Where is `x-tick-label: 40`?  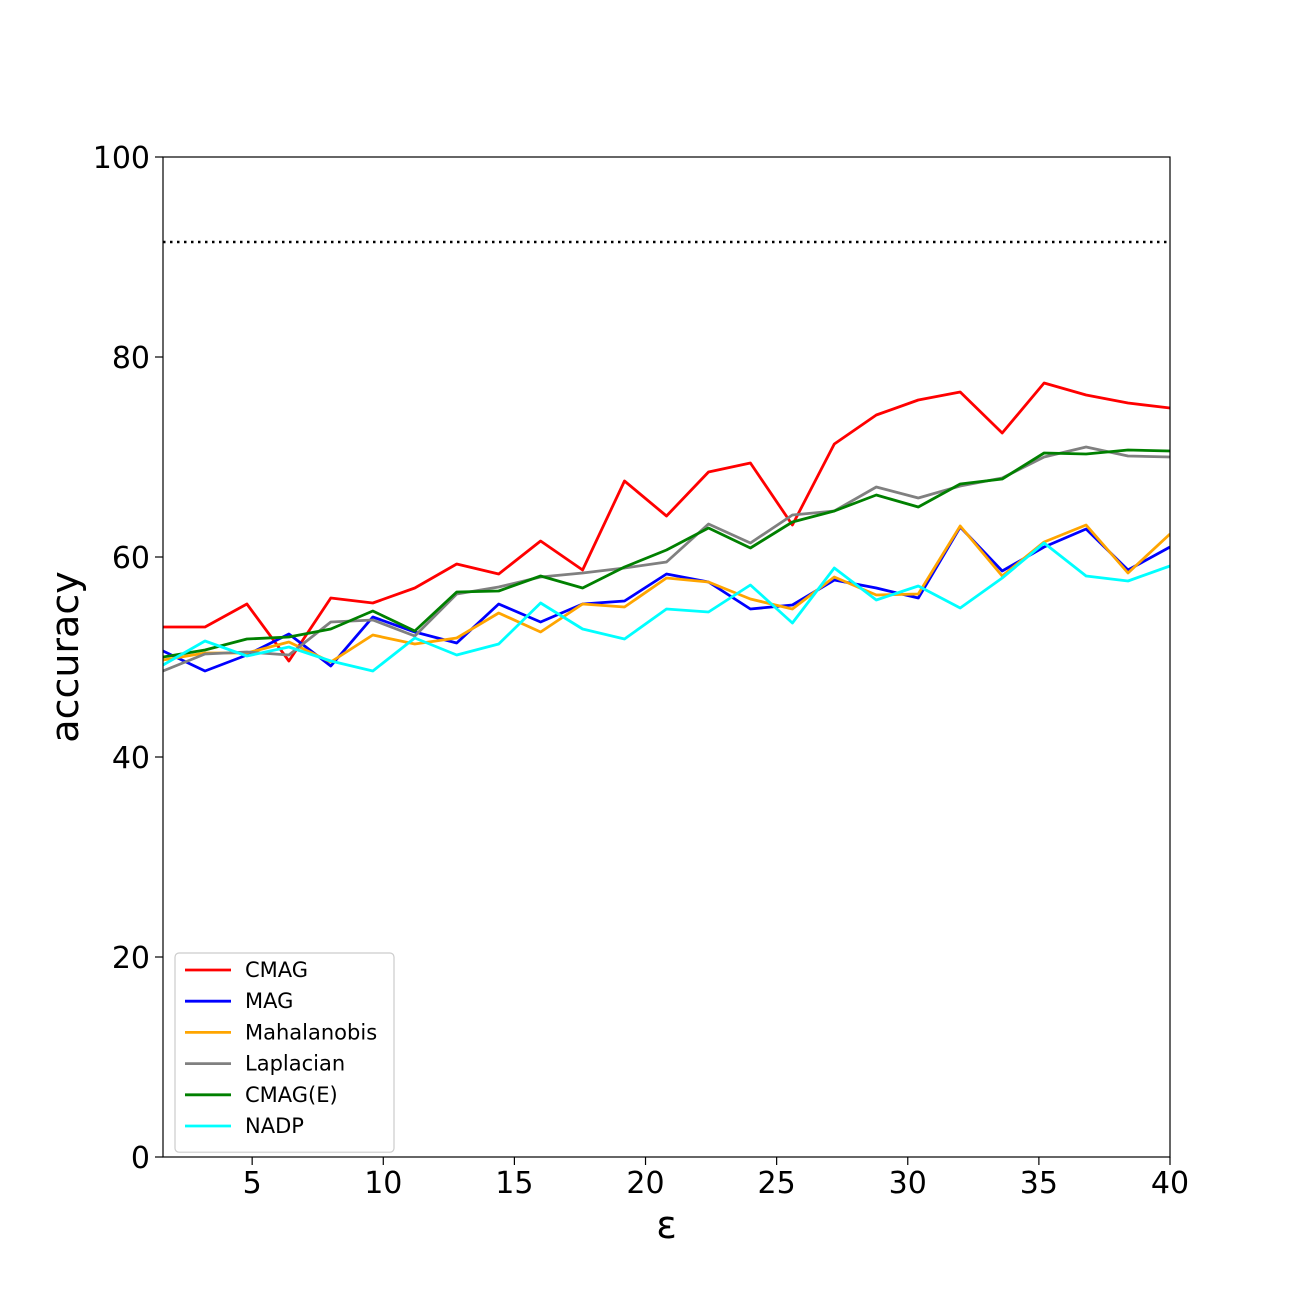
x-tick-label: 40 is located at coordinates (1170, 1183).